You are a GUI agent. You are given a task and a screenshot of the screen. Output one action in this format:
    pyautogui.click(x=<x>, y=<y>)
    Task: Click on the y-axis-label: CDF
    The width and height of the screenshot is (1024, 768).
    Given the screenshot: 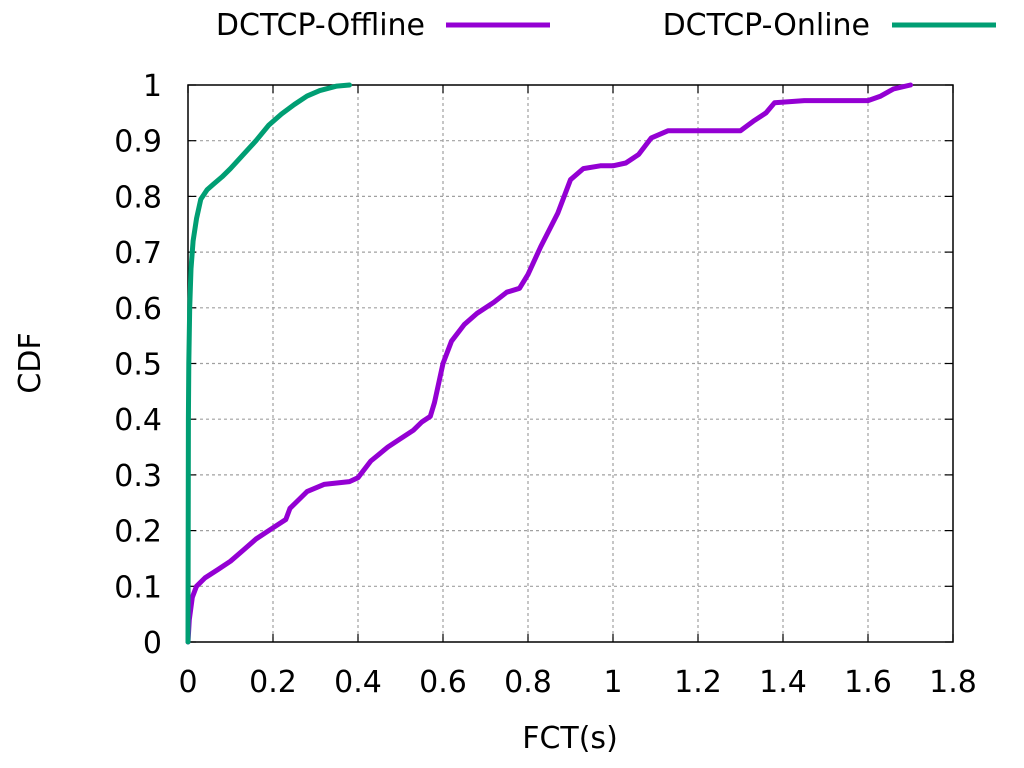 What is the action you would take?
    pyautogui.click(x=30, y=362)
    